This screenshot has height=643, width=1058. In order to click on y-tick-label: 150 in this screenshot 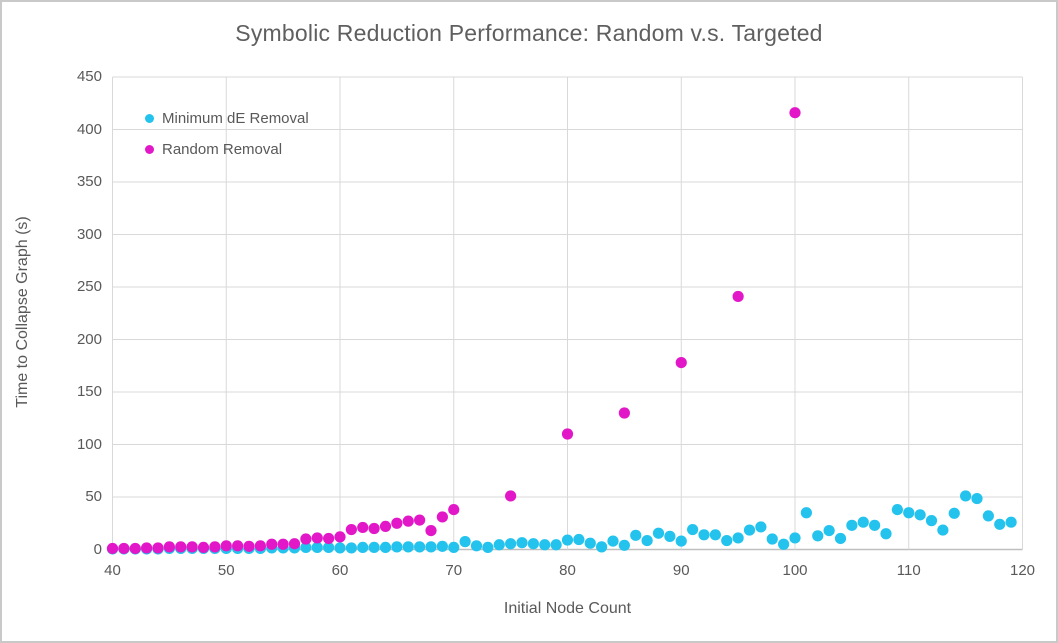, I will do `click(89, 391)`.